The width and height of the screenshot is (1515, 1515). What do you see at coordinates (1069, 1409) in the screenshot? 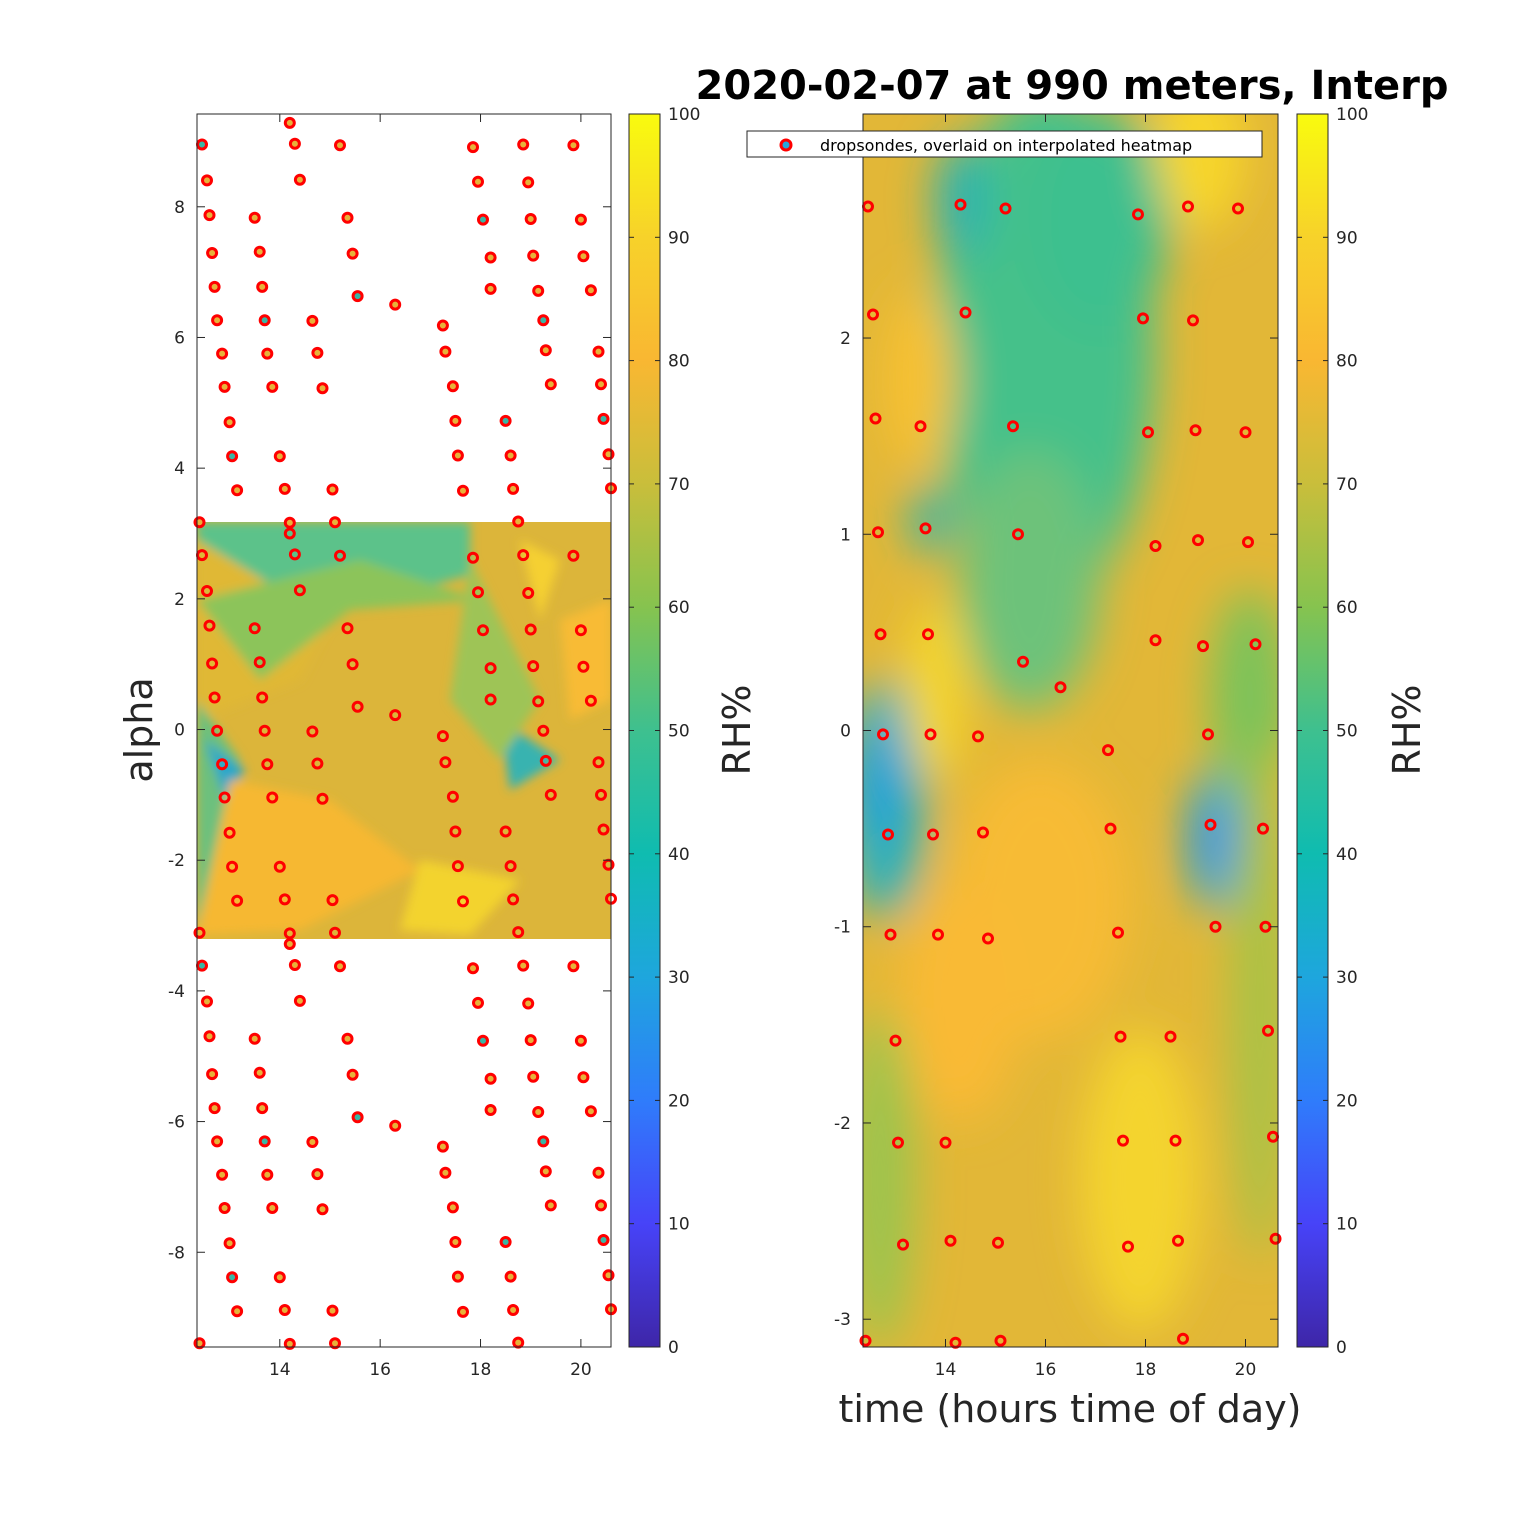
I see `right-x-axis-label: time (hours time of day)` at bounding box center [1069, 1409].